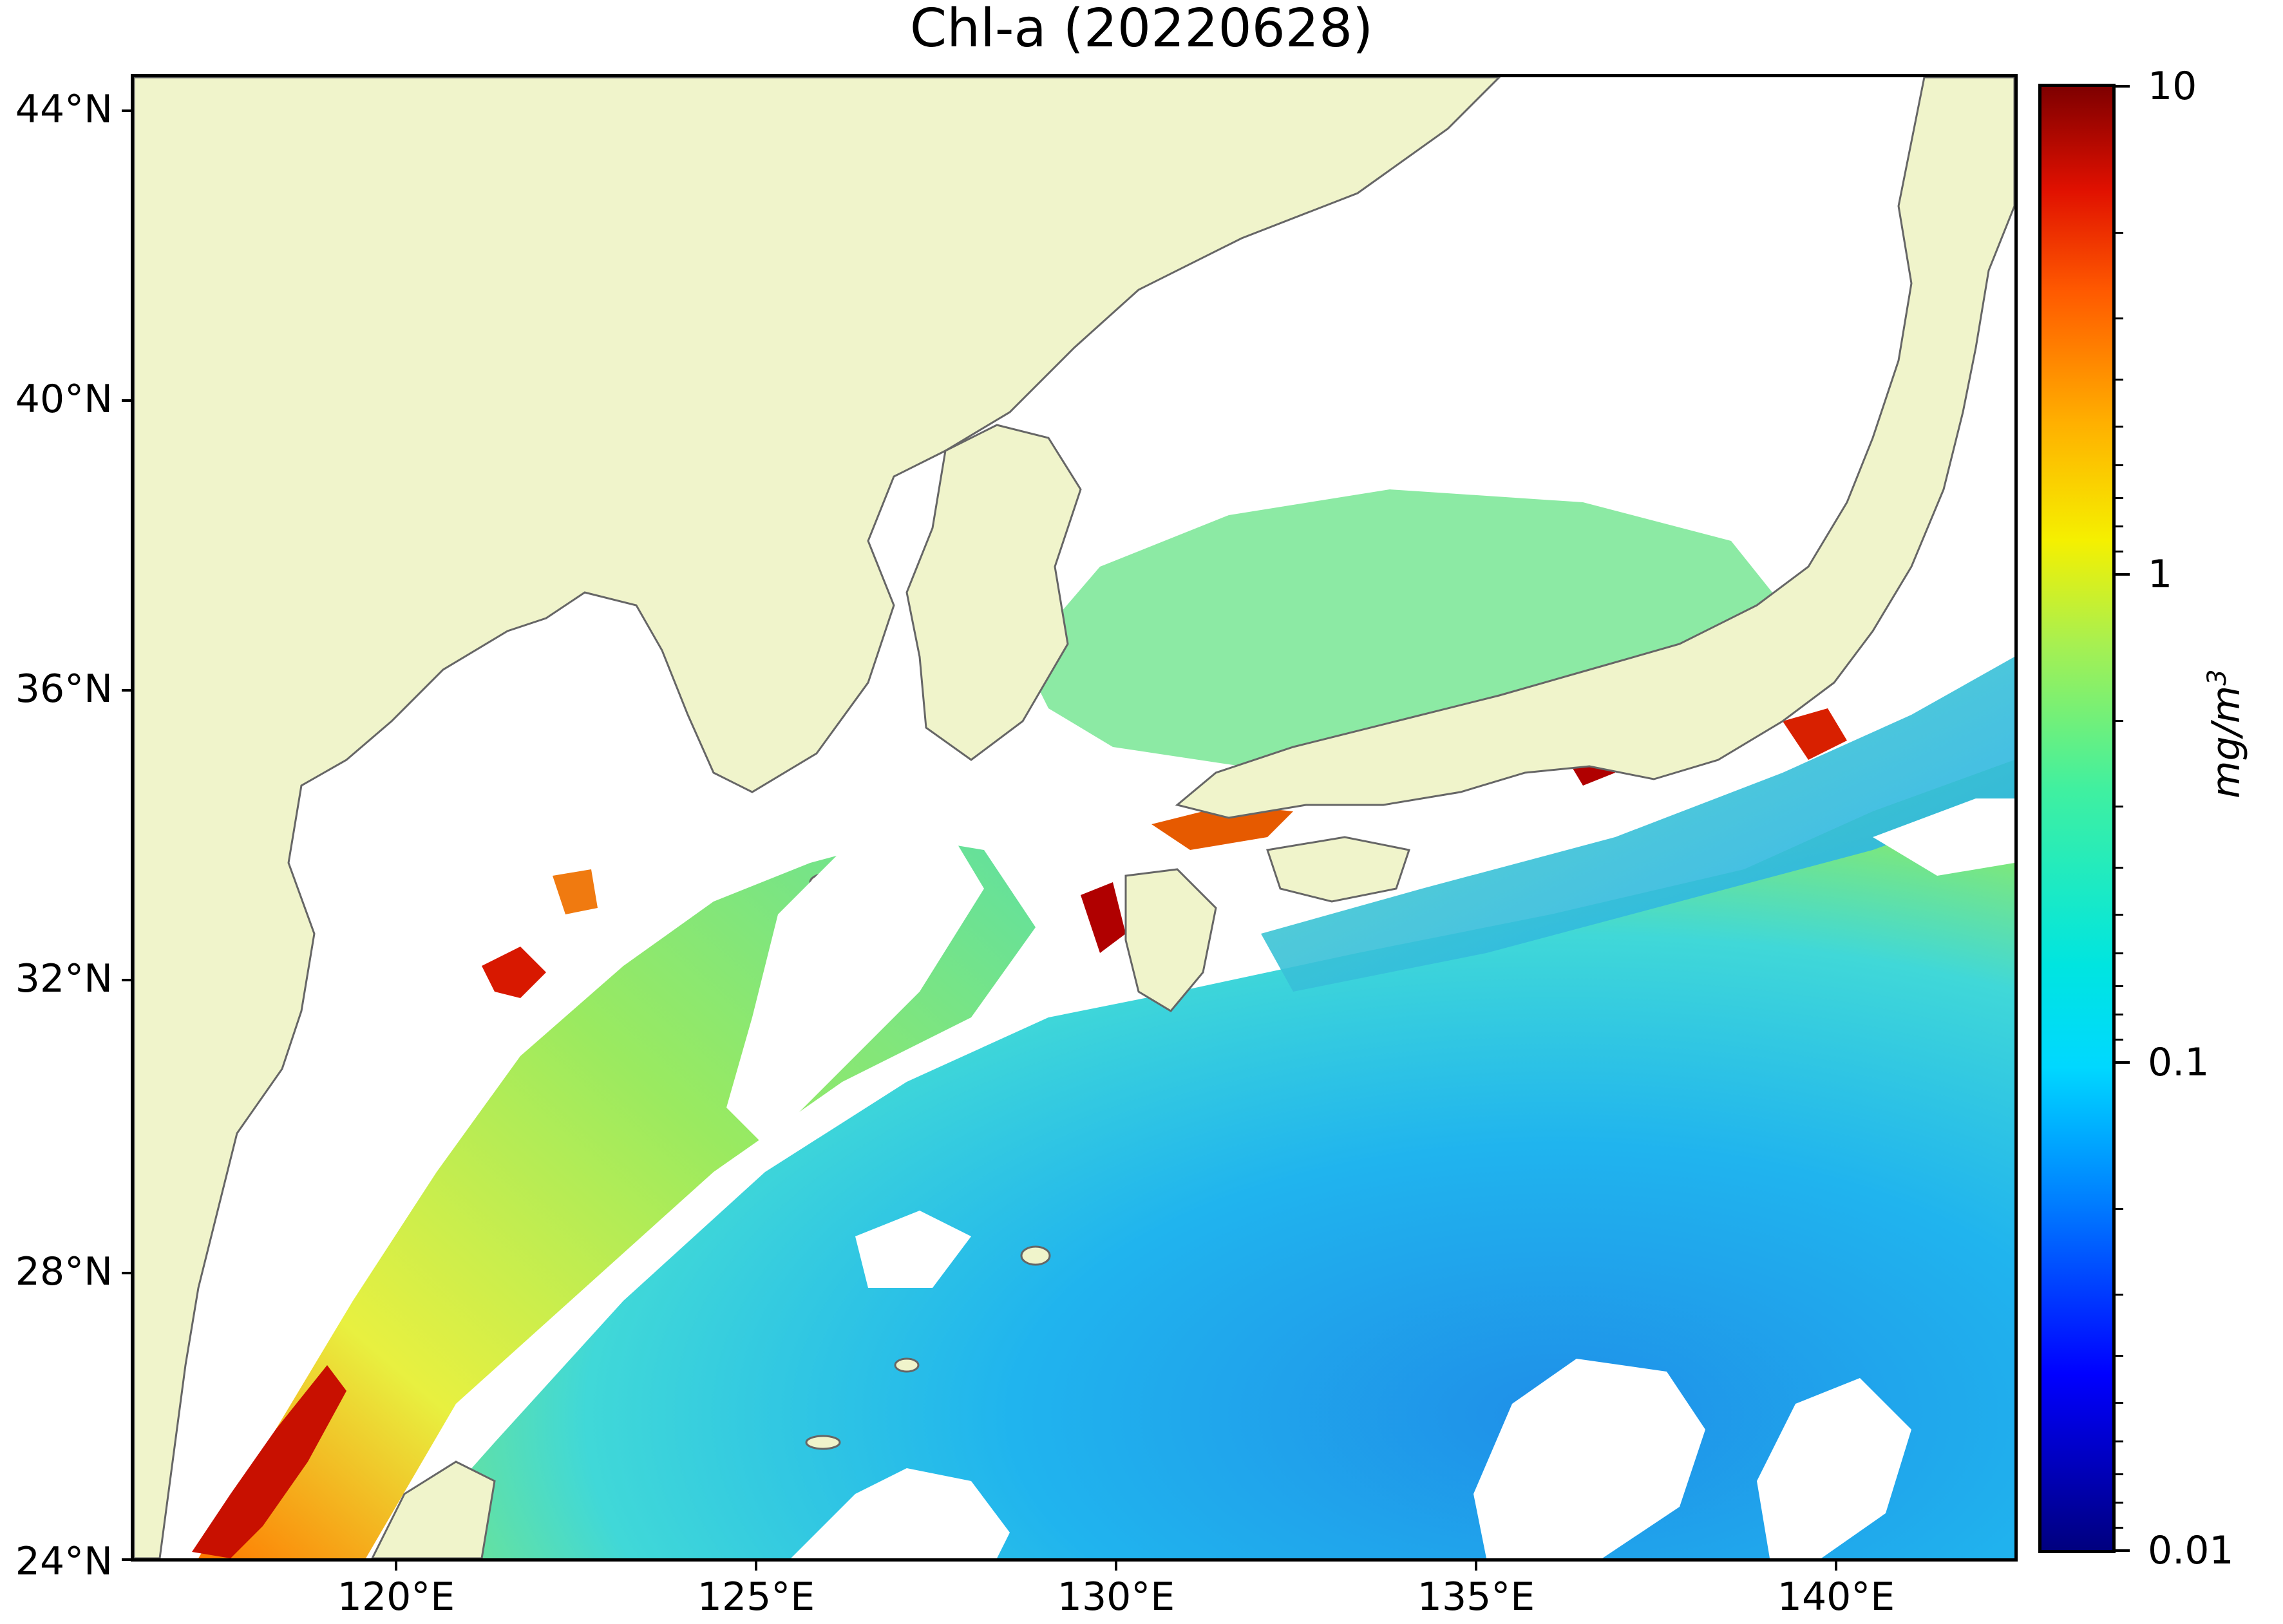 This screenshot has width=2283, height=1624. Describe the element at coordinates (1476, 1596) in the screenshot. I see `lon-label-135e: 135°E` at that location.